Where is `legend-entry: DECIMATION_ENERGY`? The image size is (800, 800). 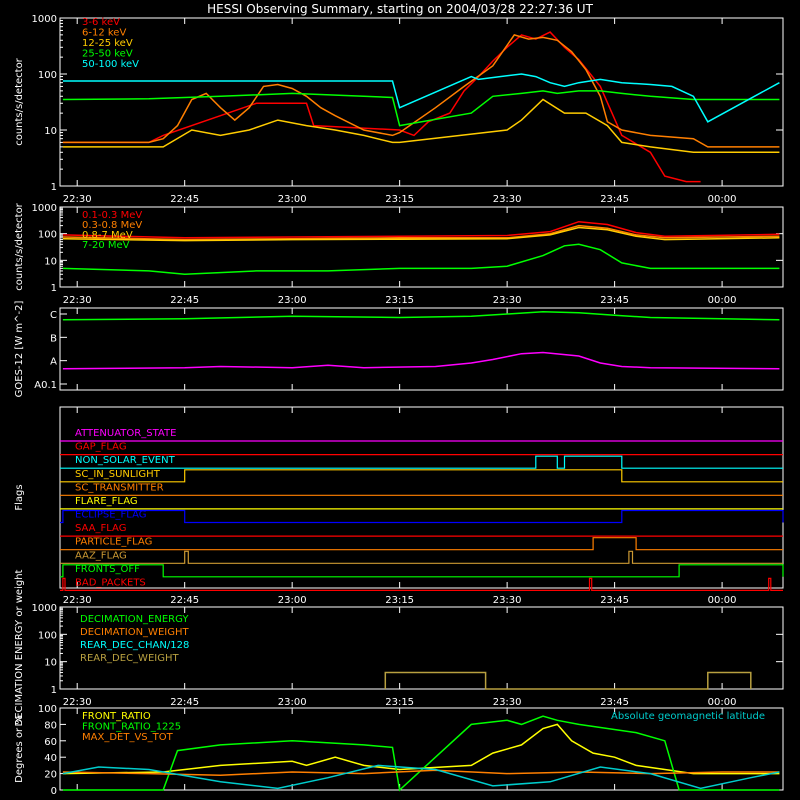 legend-entry: DECIMATION_ENERGY is located at coordinates (134, 619).